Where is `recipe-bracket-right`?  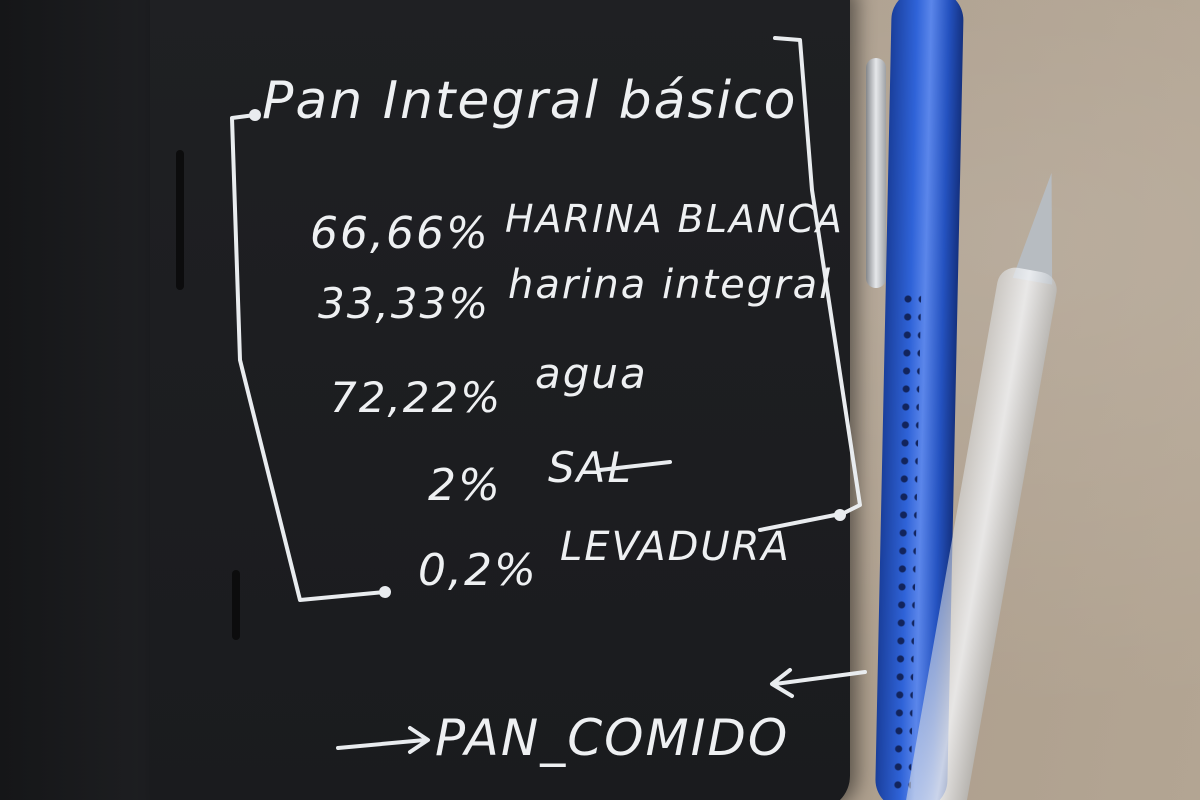
recipe-bracket-right is located at coordinates (817, 276).